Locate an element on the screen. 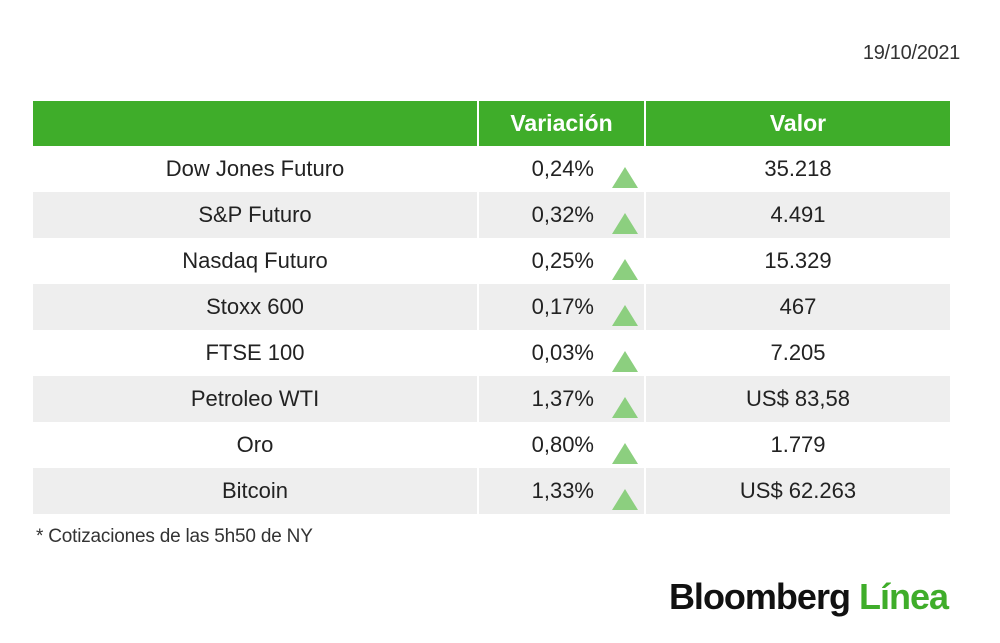  date-label: 19/10/2021 is located at coordinates (911, 53).